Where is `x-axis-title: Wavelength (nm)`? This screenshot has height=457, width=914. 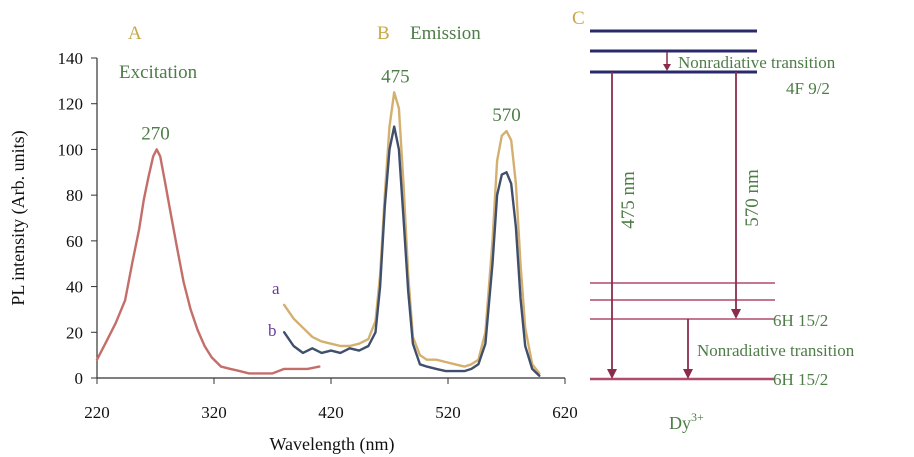
x-axis-title: Wavelength (nm) is located at coordinates (331, 444).